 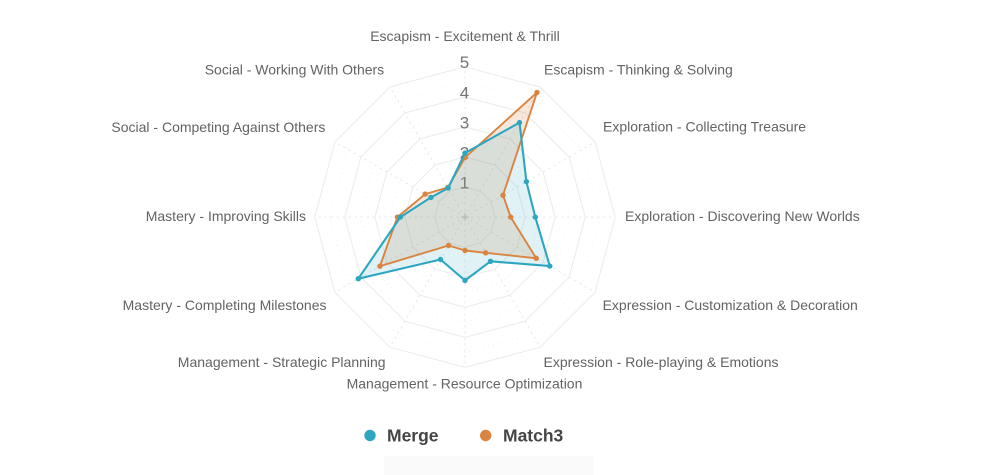 I want to click on svg-text: 4, so click(x=464, y=93).